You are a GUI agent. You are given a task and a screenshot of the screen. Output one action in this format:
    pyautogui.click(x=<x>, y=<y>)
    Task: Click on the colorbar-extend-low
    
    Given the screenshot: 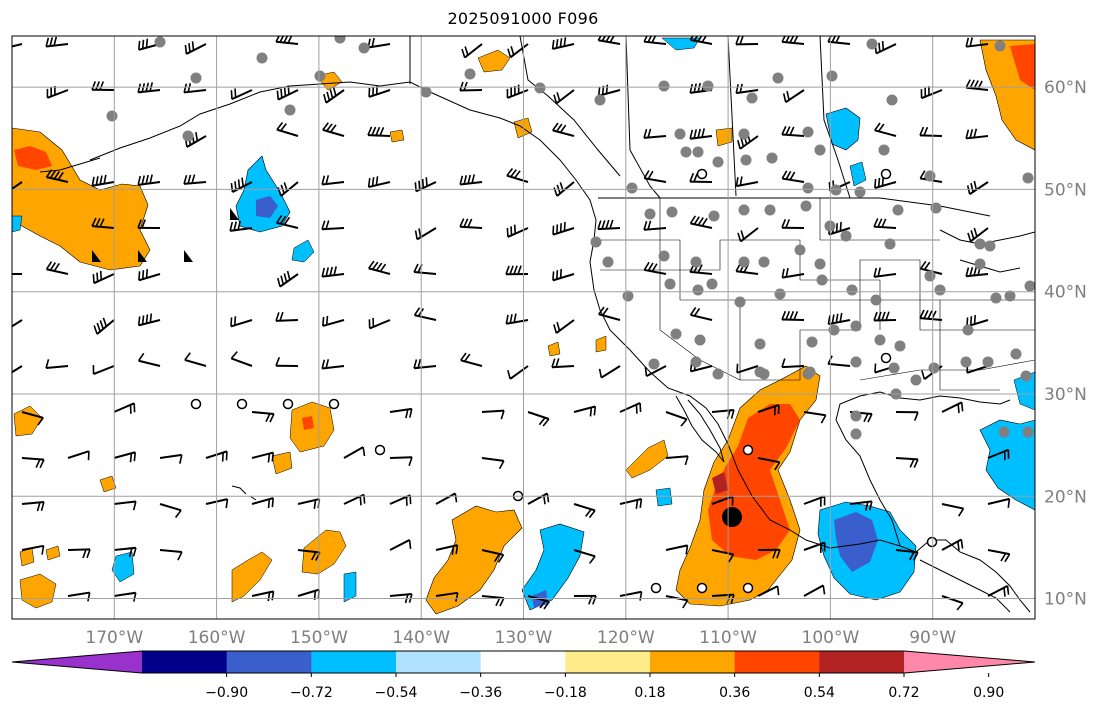 What is the action you would take?
    pyautogui.click(x=77, y=662)
    